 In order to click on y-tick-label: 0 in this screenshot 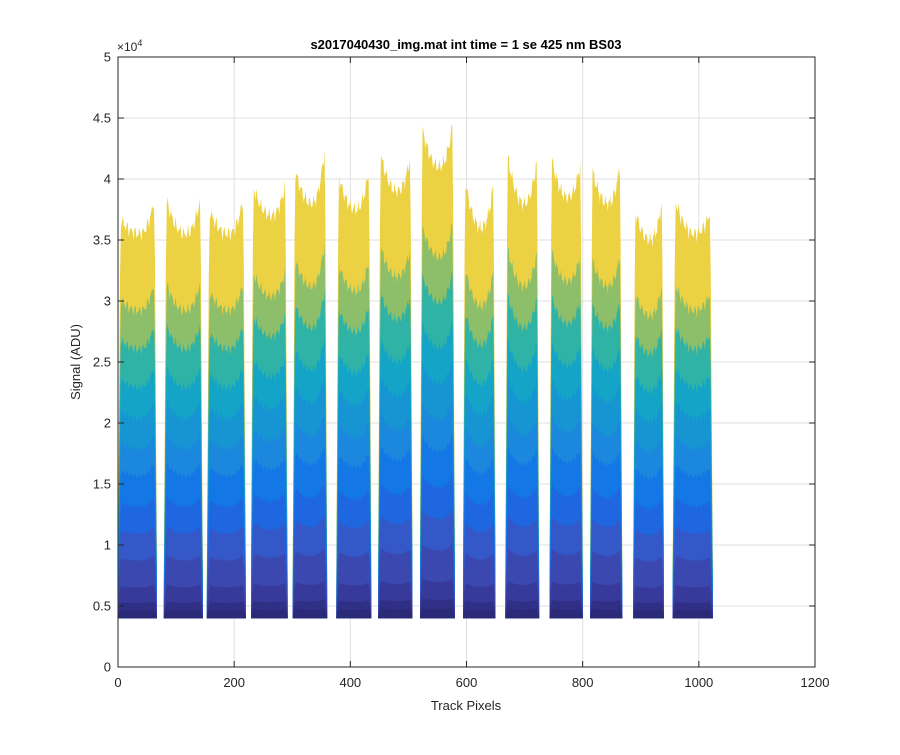, I will do `click(107, 667)`.